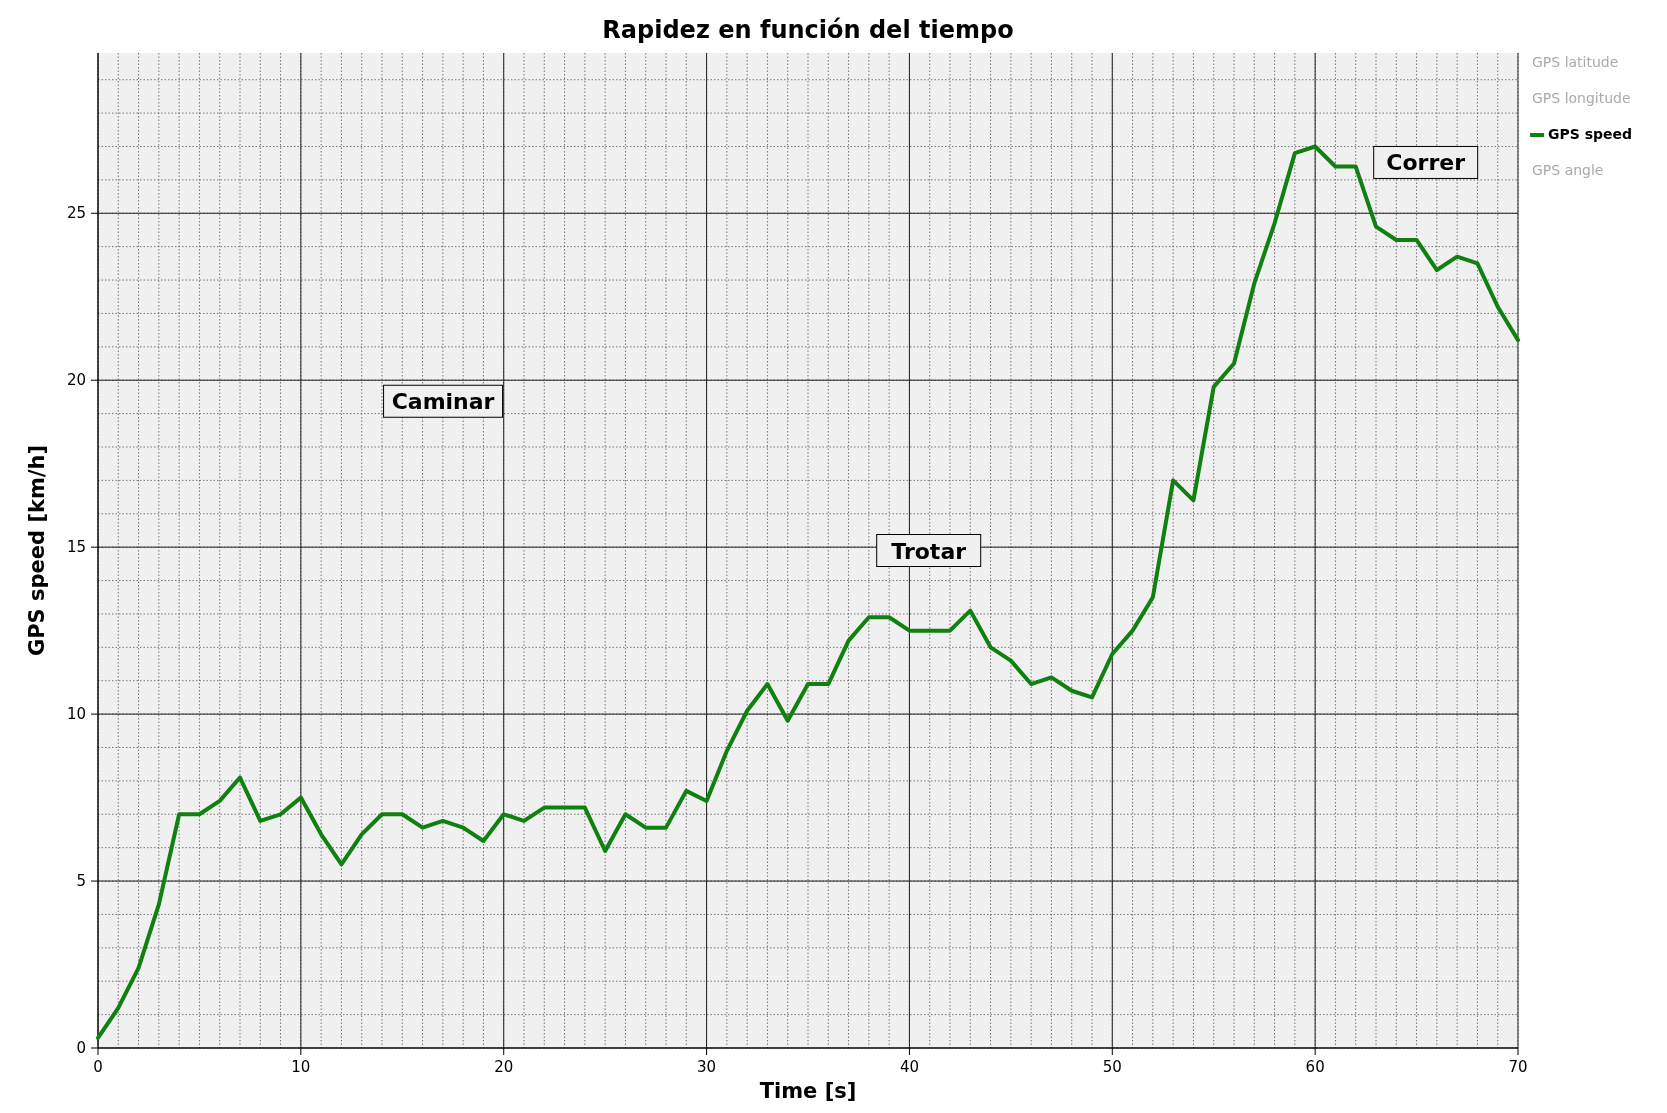 The image size is (1667, 1113). What do you see at coordinates (1426, 163) in the screenshot?
I see `annotation: Correr` at bounding box center [1426, 163].